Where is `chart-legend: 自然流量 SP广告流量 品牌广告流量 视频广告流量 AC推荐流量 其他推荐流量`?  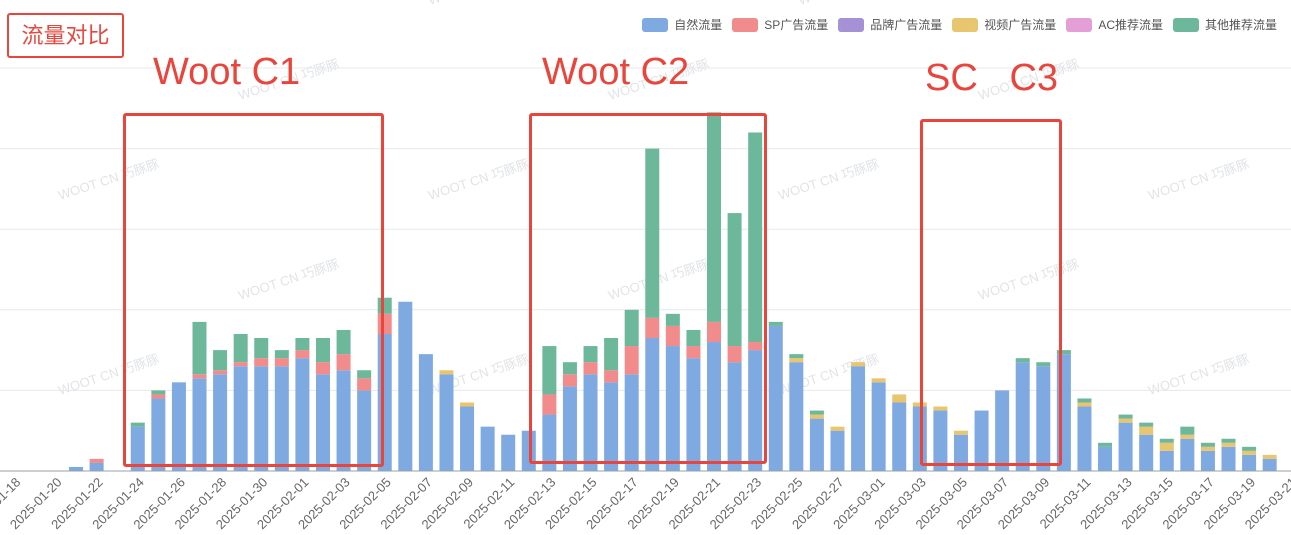 chart-legend: 自然流量 SP广告流量 品牌广告流量 视频广告流量 AC推荐流量 其他推荐流量 is located at coordinates (959, 24).